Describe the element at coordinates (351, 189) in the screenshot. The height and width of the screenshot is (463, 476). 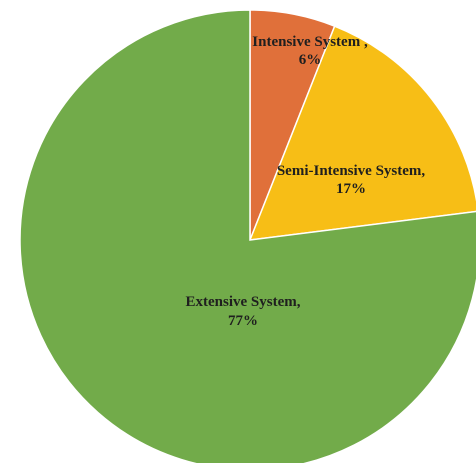
I see `label-semi-intensive-value: 17%` at that location.